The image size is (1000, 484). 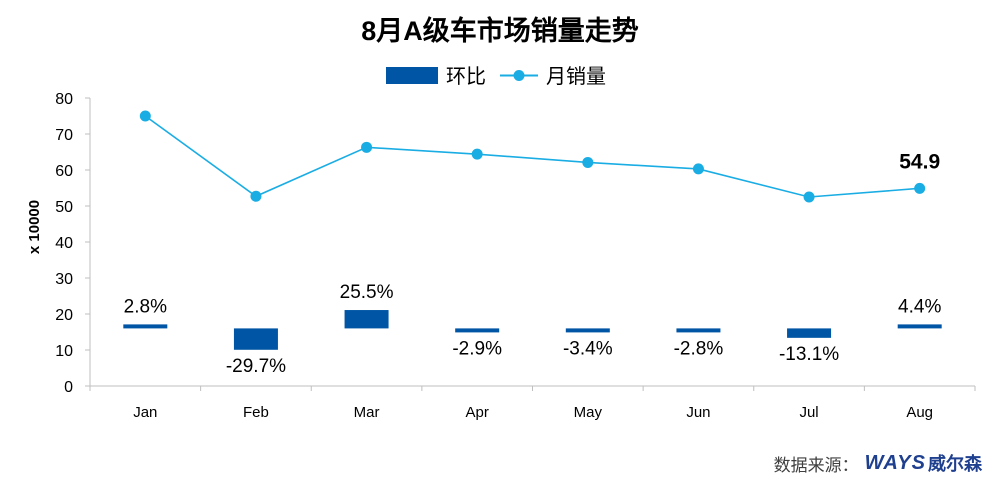 I want to click on legend-bar-swatch, so click(x=412, y=75).